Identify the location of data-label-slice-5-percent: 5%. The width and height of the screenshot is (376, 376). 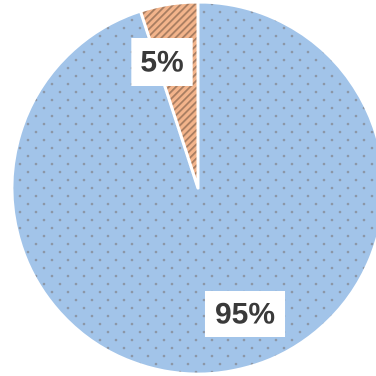
(162, 62).